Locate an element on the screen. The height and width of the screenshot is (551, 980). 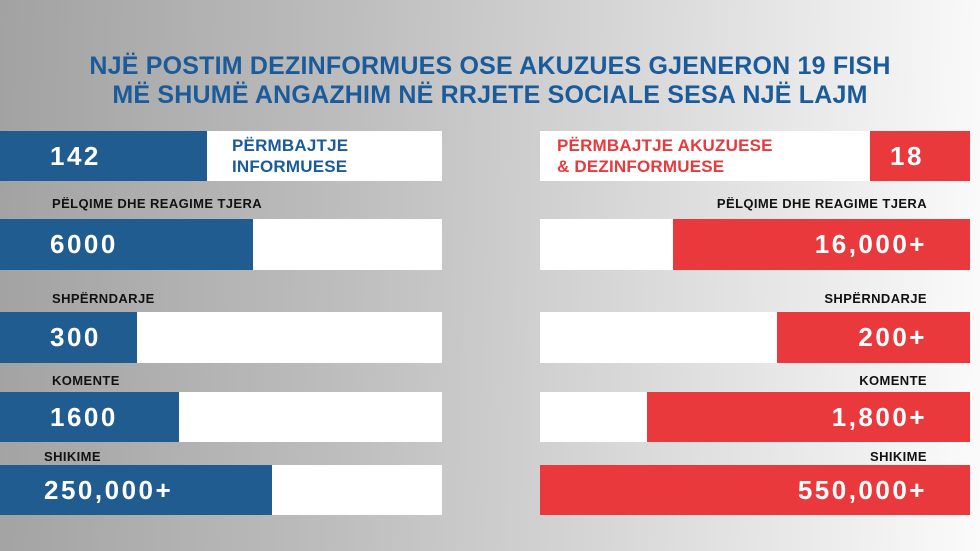
right-bar-fill-komente: 1,800+ is located at coordinates (808, 417).